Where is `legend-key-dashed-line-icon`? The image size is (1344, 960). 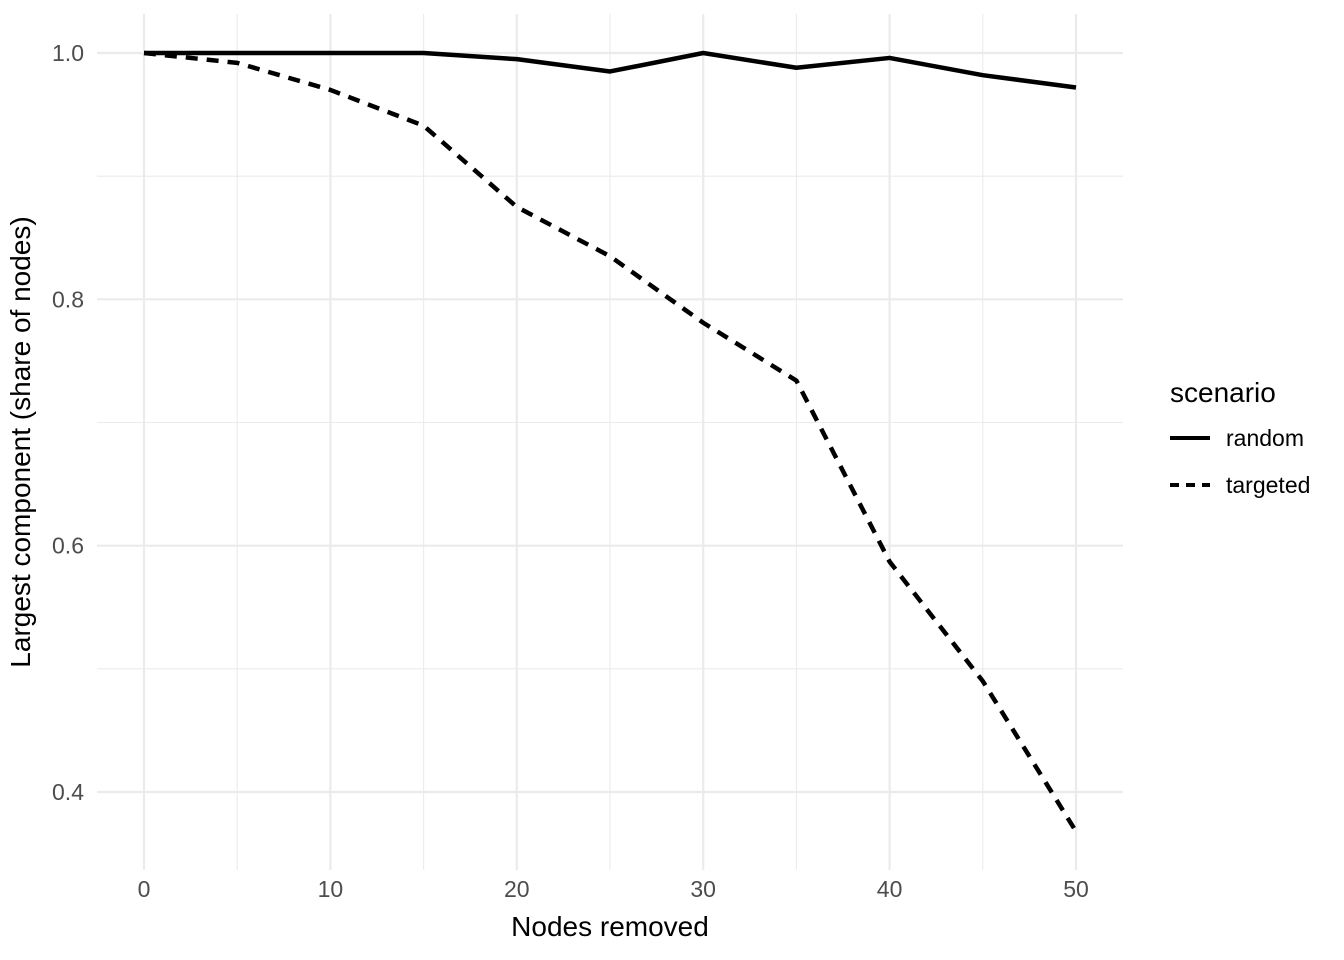
legend-key-dashed-line-icon is located at coordinates (1190, 485).